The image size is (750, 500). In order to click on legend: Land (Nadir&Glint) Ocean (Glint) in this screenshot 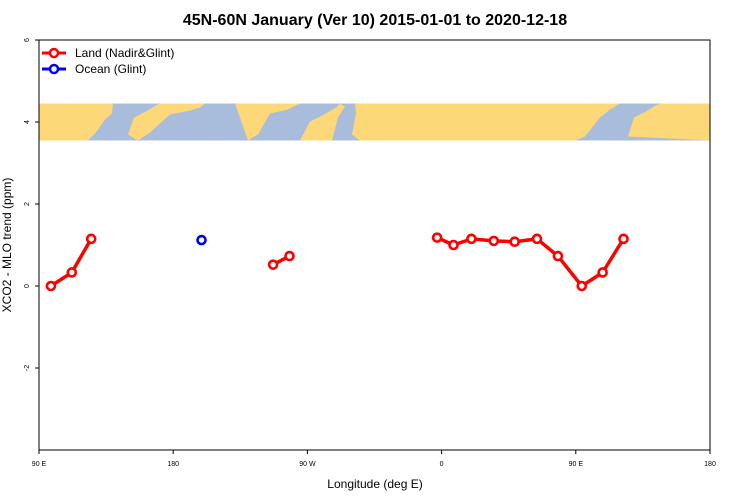, I will do `click(108, 61)`.